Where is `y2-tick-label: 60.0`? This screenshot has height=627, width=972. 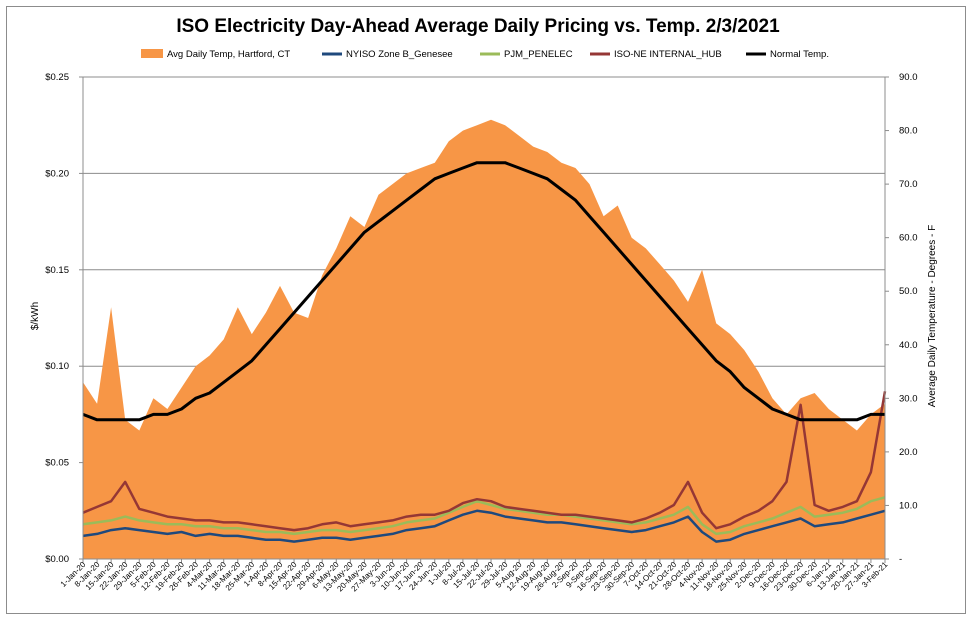
y2-tick-label: 60.0 is located at coordinates (908, 238).